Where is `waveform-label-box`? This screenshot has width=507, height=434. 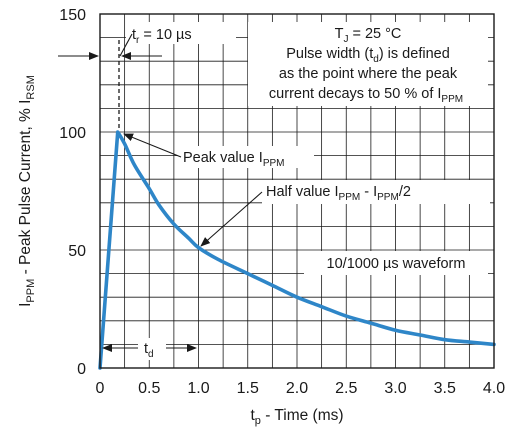
waveform-label-box is located at coordinates (396, 263).